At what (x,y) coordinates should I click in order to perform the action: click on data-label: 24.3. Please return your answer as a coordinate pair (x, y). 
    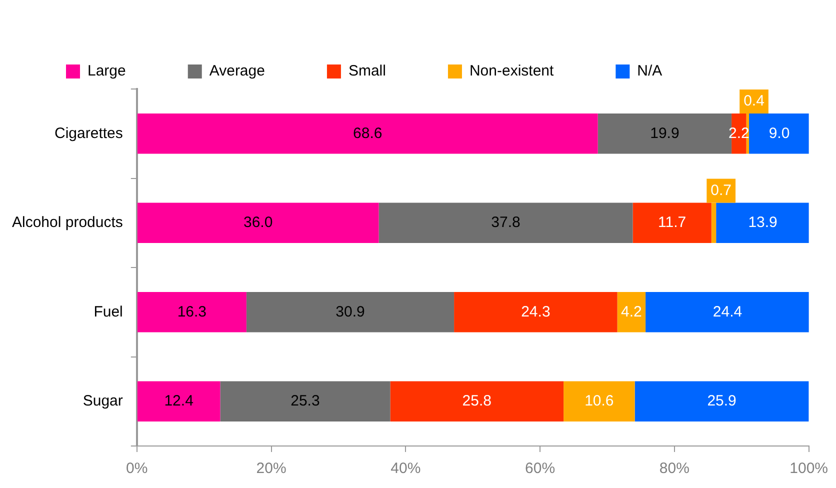
    Looking at the image, I should click on (535, 311).